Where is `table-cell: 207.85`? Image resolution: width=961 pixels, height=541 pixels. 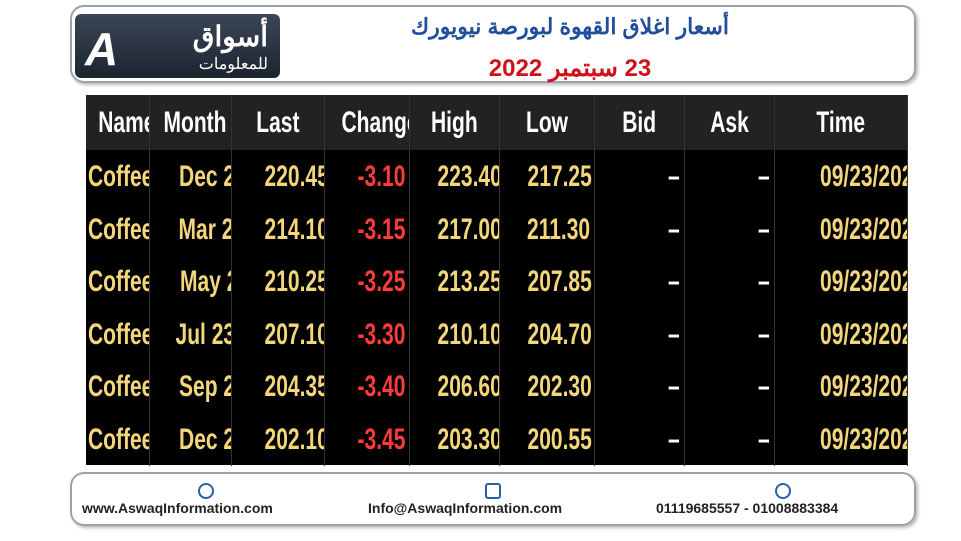
table-cell: 207.85 is located at coordinates (547, 281).